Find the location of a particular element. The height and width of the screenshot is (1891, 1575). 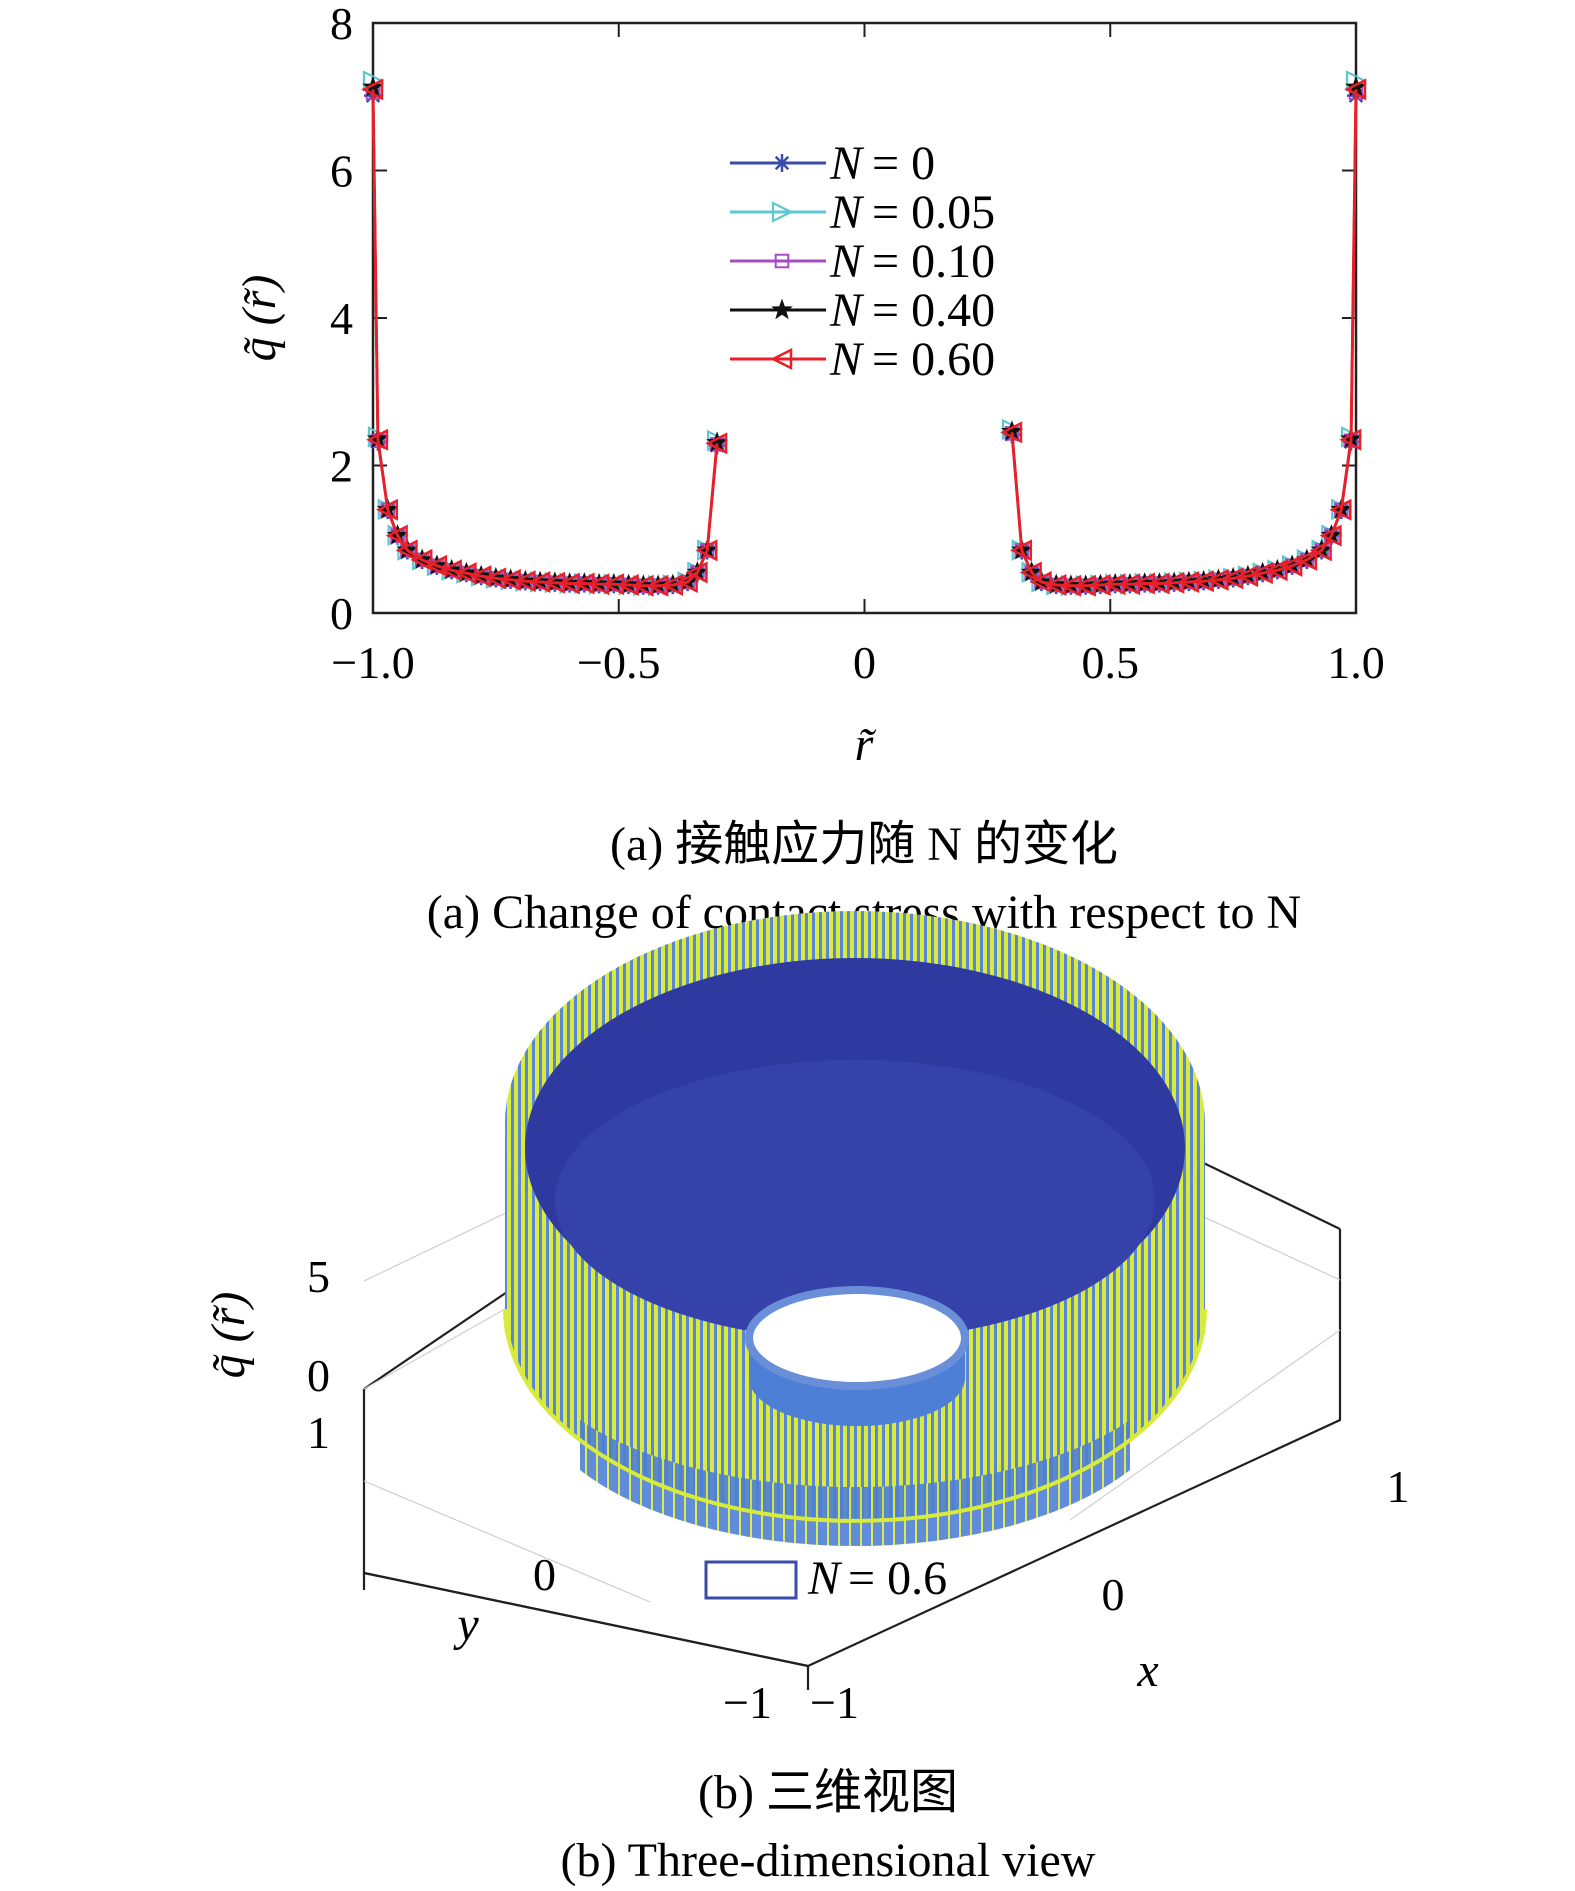

y-tick-label: 2 is located at coordinates (341, 466).